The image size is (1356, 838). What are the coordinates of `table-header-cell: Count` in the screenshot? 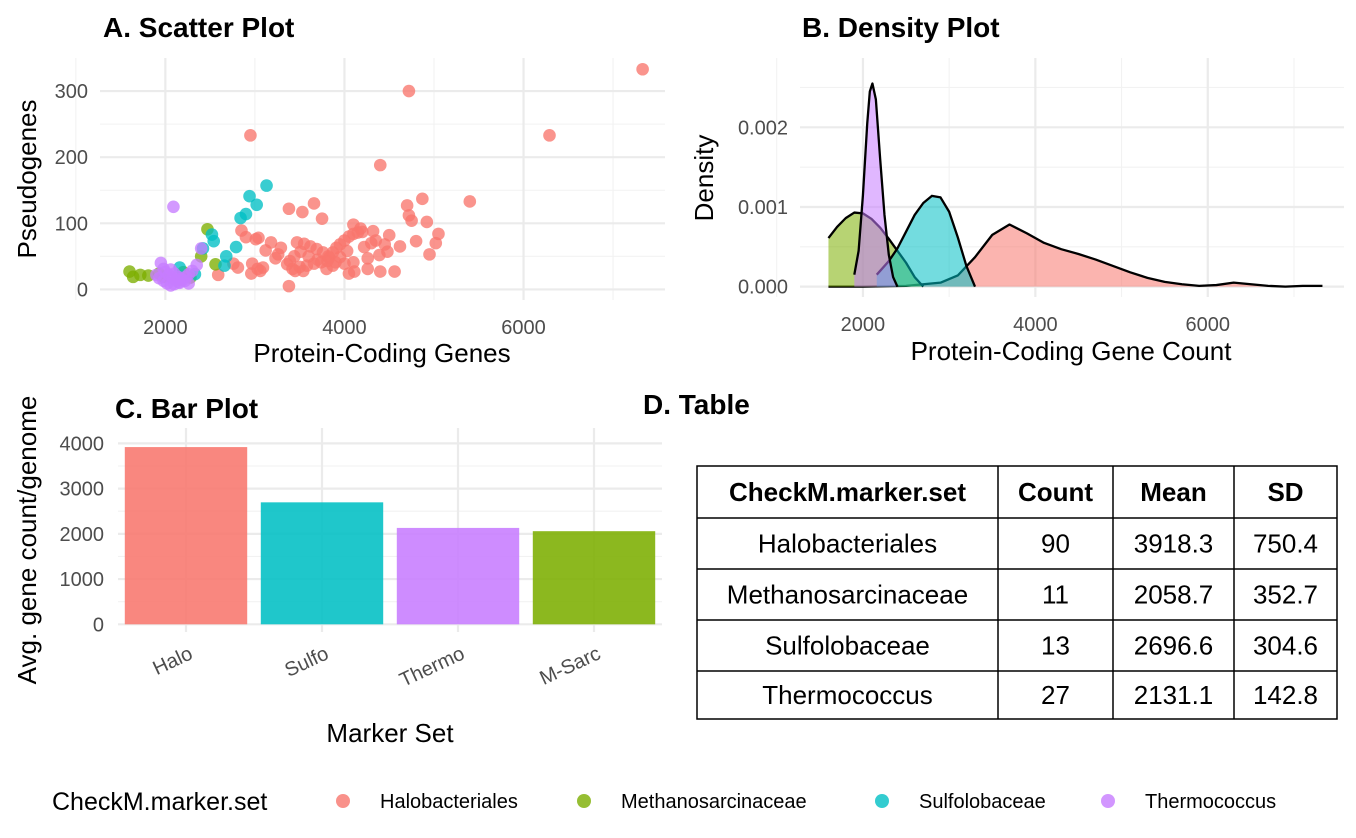 It's located at (1055, 492).